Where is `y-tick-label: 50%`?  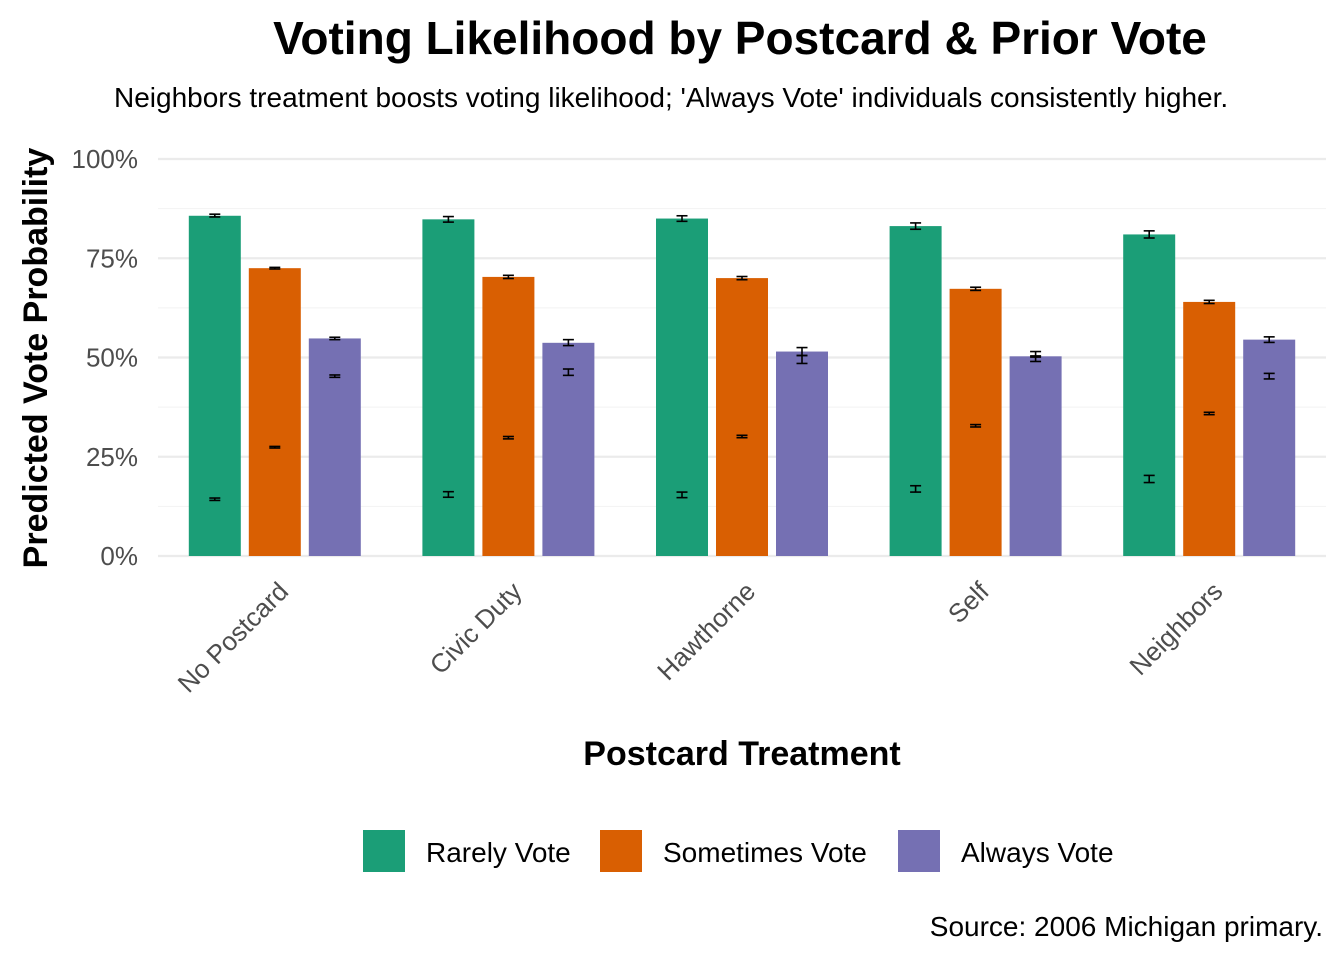 y-tick-label: 50% is located at coordinates (112, 358).